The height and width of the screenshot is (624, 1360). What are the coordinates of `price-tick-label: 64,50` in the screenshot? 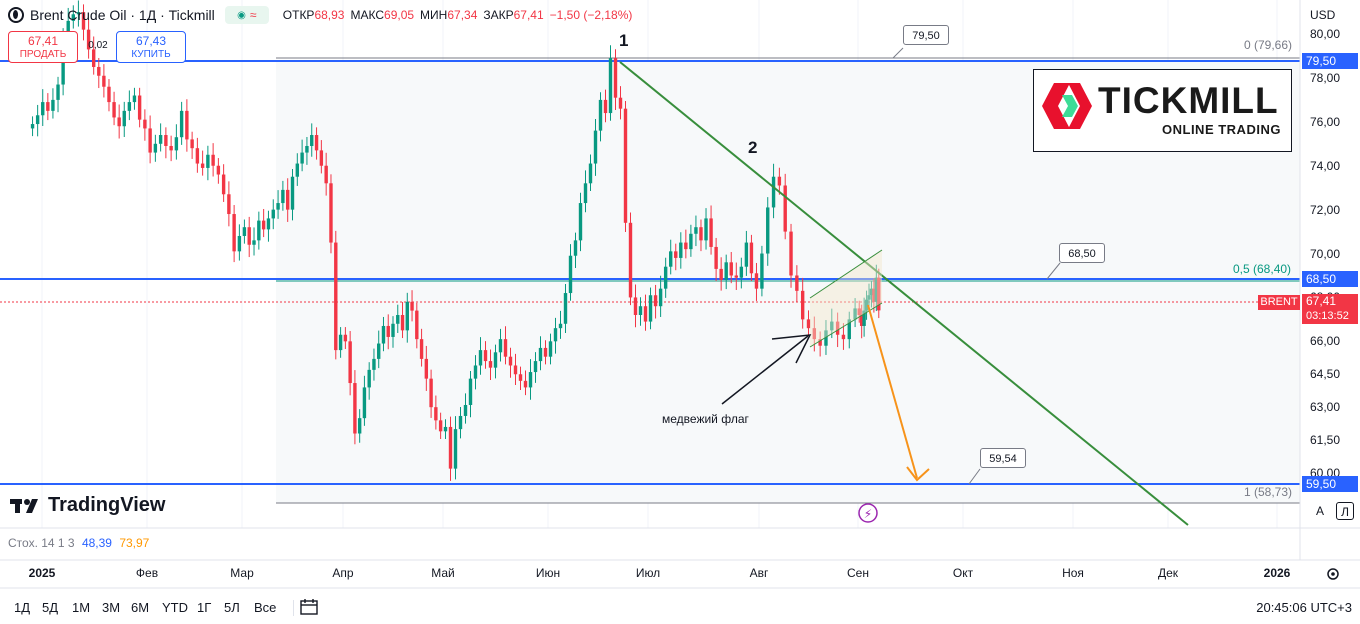 It's located at (1325, 374).